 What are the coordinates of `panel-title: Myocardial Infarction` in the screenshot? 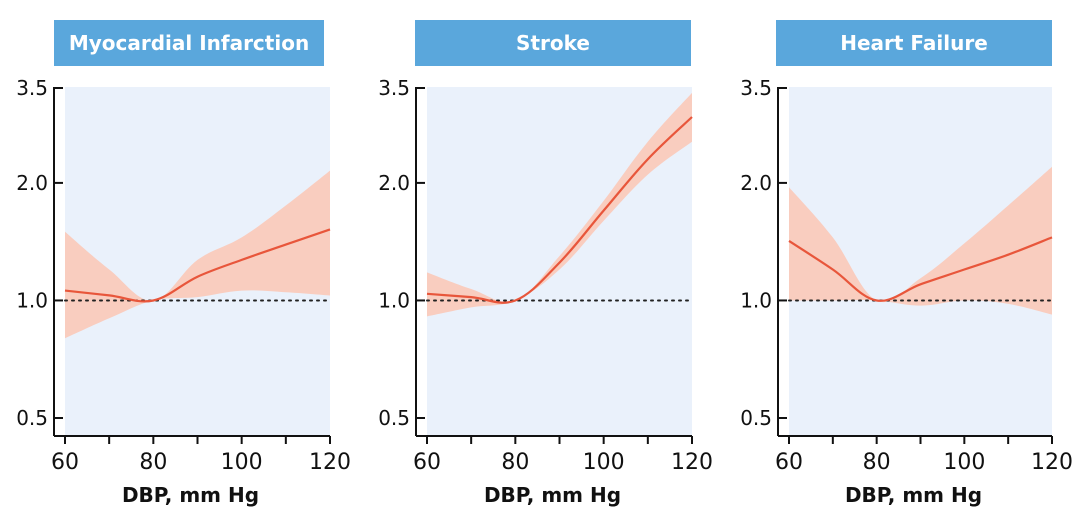 It's located at (189, 43).